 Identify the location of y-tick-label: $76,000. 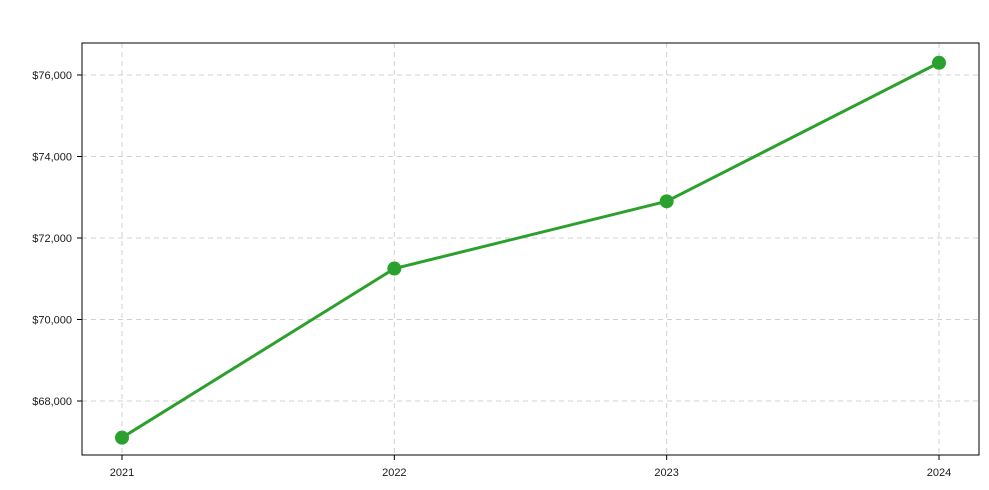
(52, 76).